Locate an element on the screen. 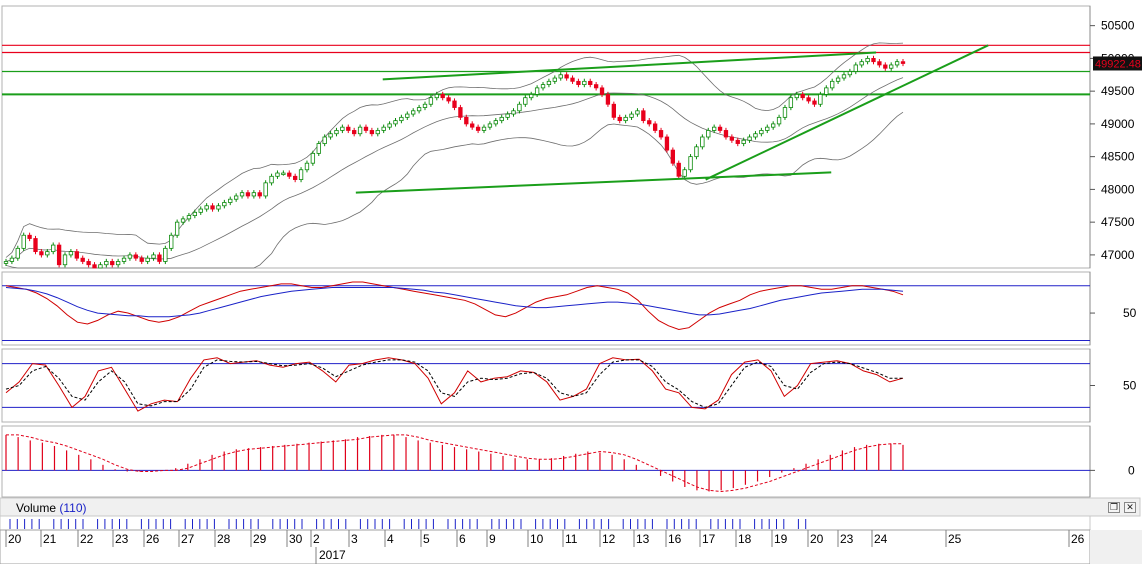 The height and width of the screenshot is (569, 1142). day-label: 29 is located at coordinates (260, 539).